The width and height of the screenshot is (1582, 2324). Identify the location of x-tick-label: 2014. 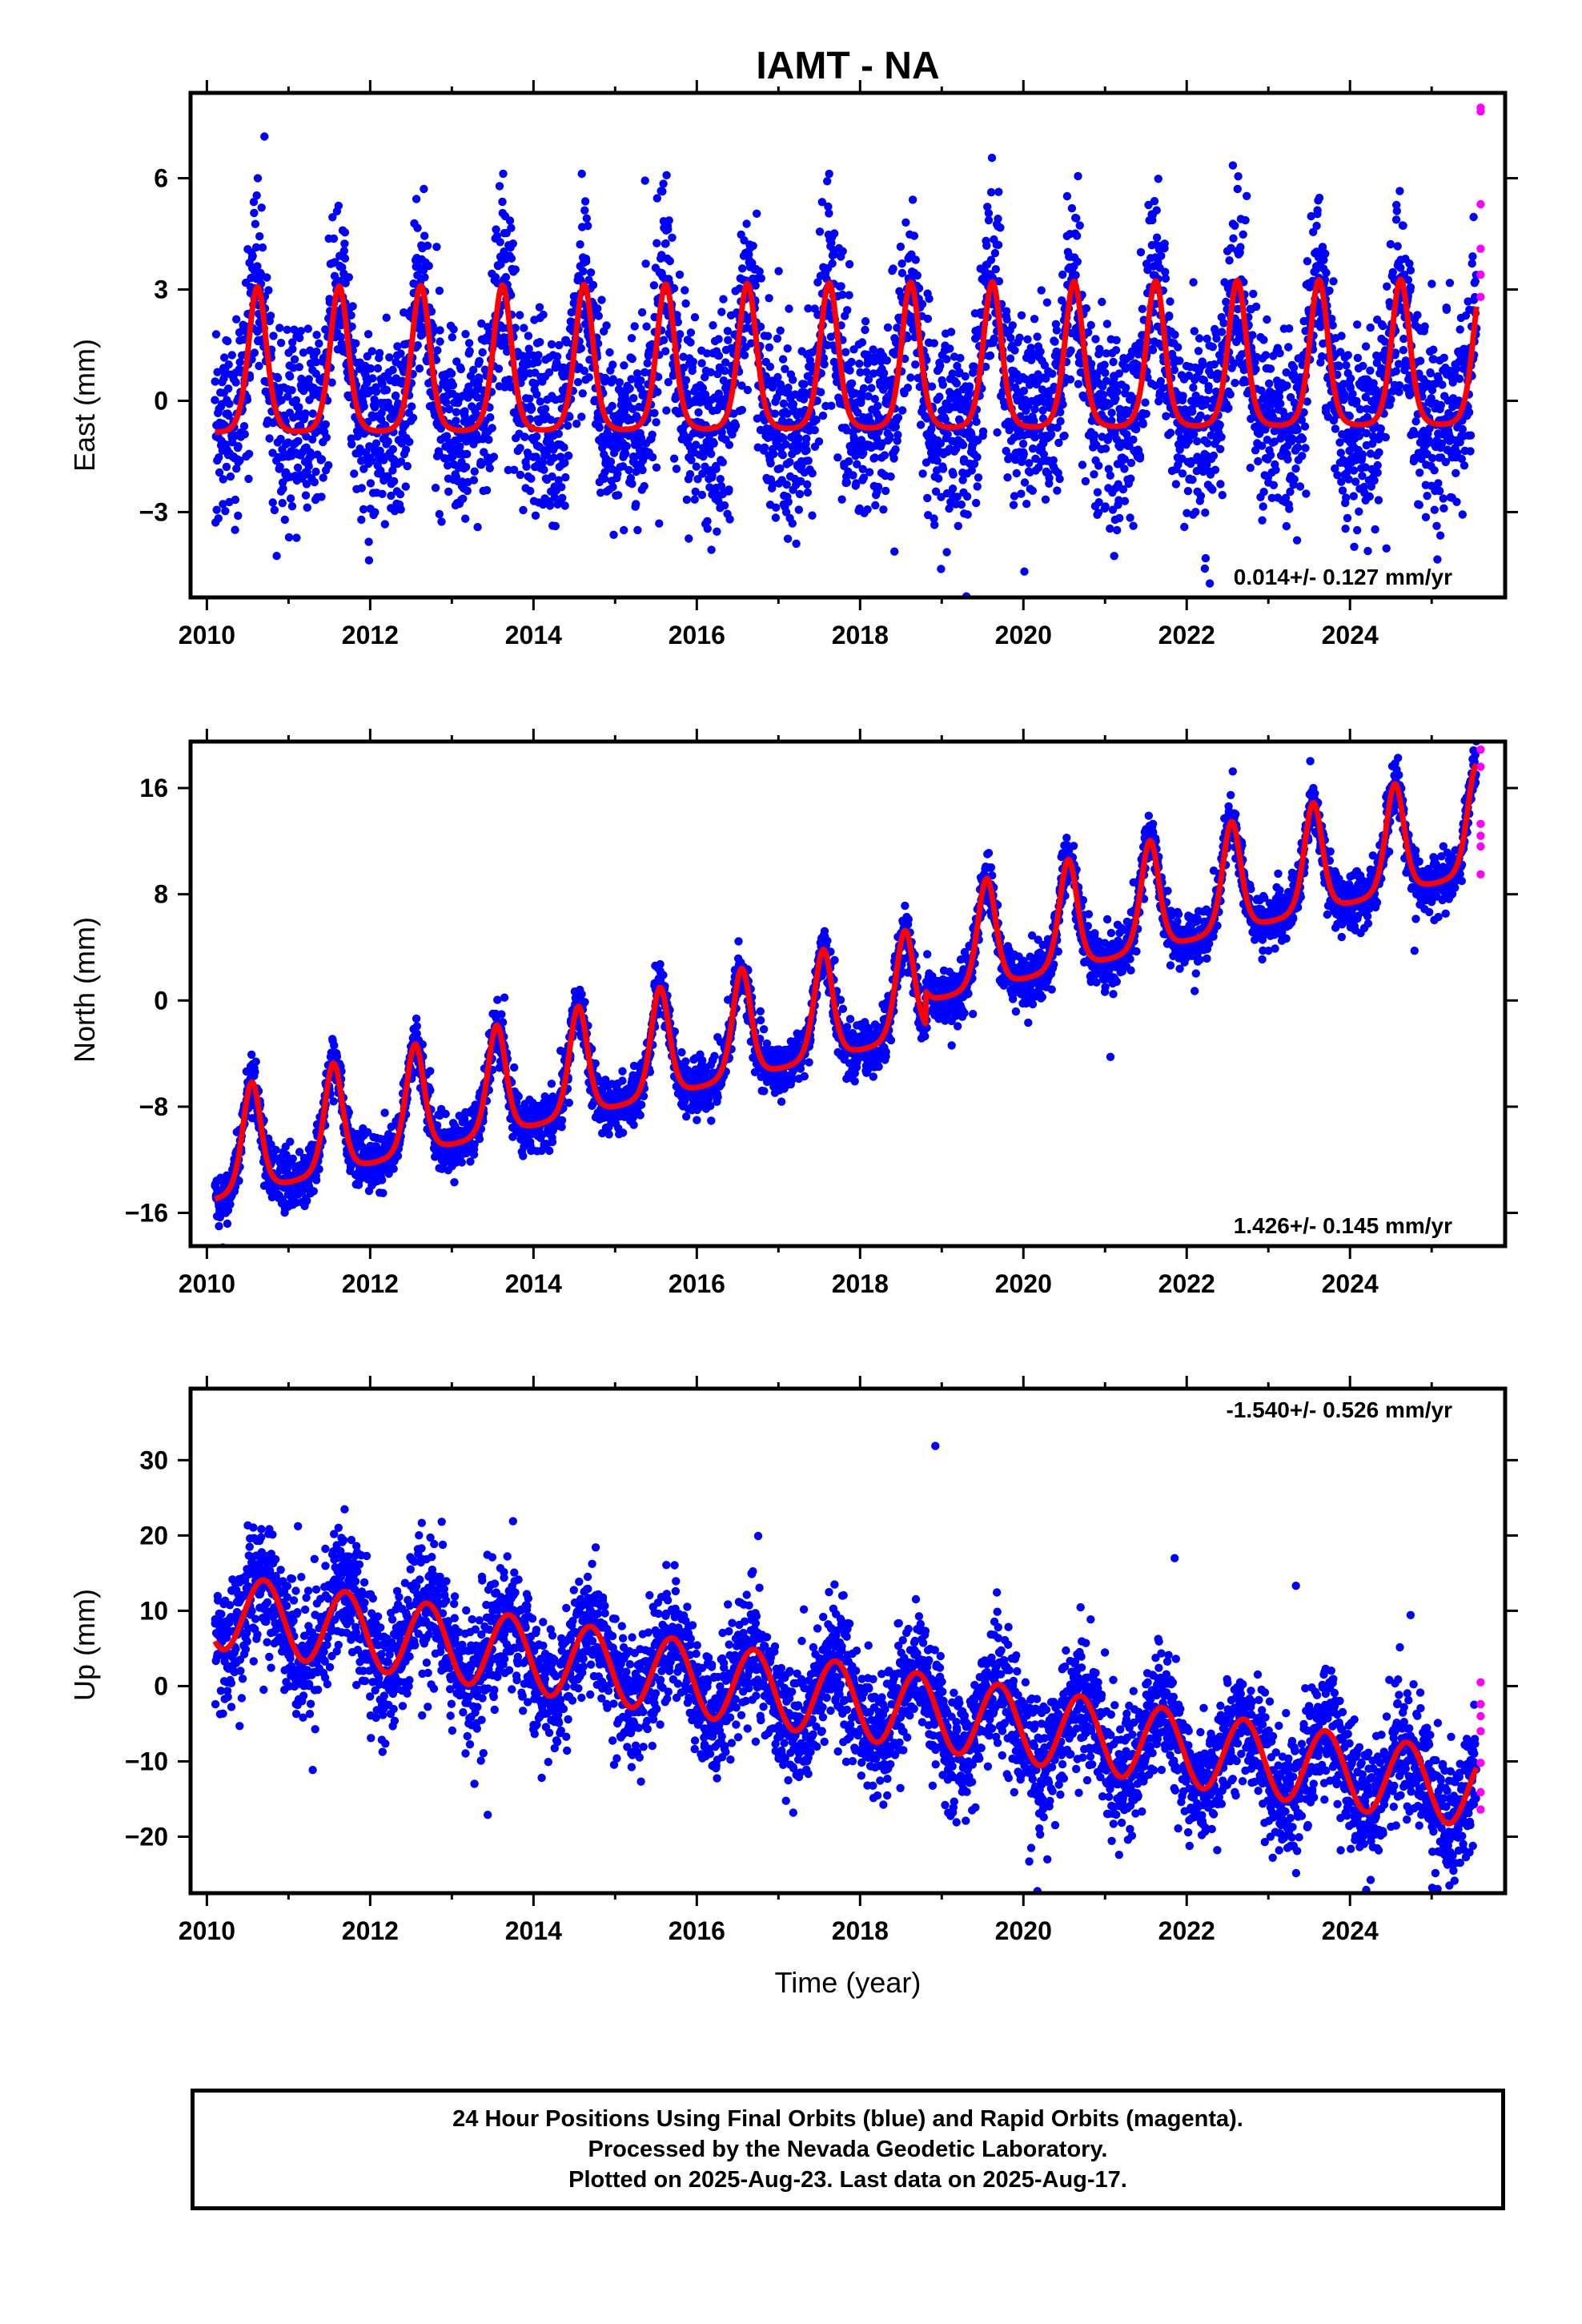
(534, 635).